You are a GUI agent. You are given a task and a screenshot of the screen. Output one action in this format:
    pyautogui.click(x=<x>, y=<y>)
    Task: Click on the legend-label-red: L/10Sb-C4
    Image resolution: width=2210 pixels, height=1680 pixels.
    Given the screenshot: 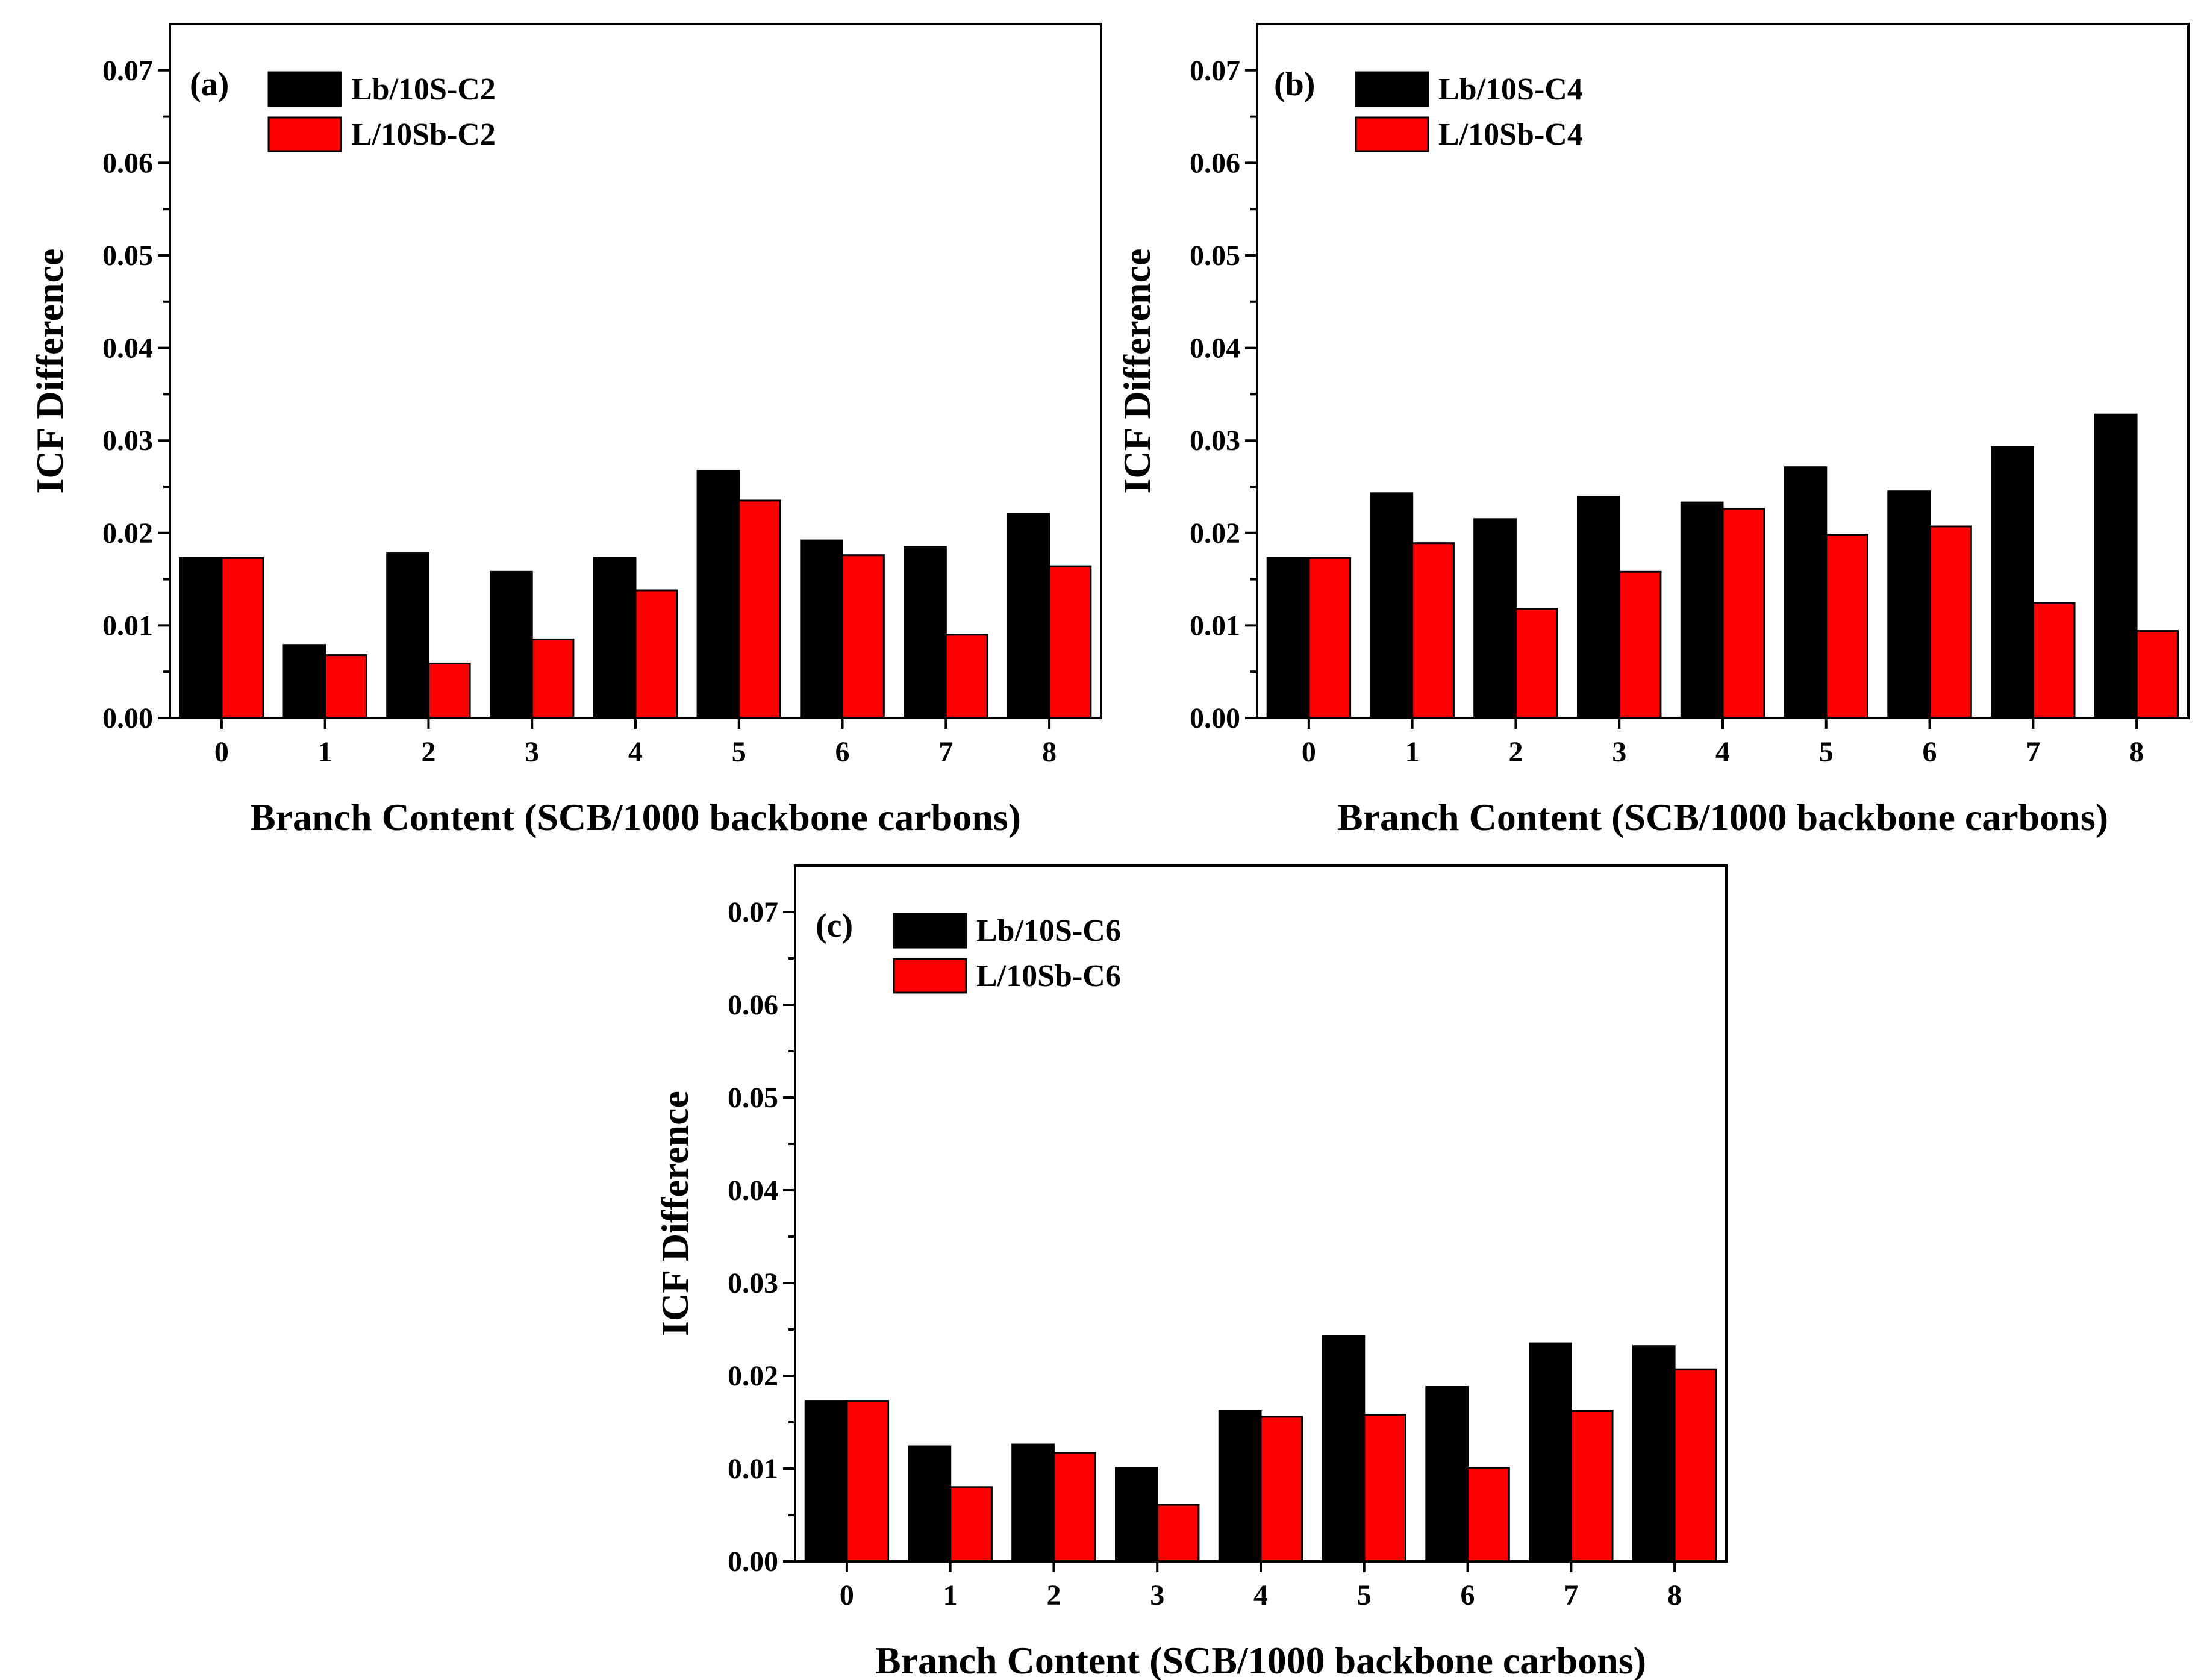 What is the action you would take?
    pyautogui.click(x=1511, y=134)
    